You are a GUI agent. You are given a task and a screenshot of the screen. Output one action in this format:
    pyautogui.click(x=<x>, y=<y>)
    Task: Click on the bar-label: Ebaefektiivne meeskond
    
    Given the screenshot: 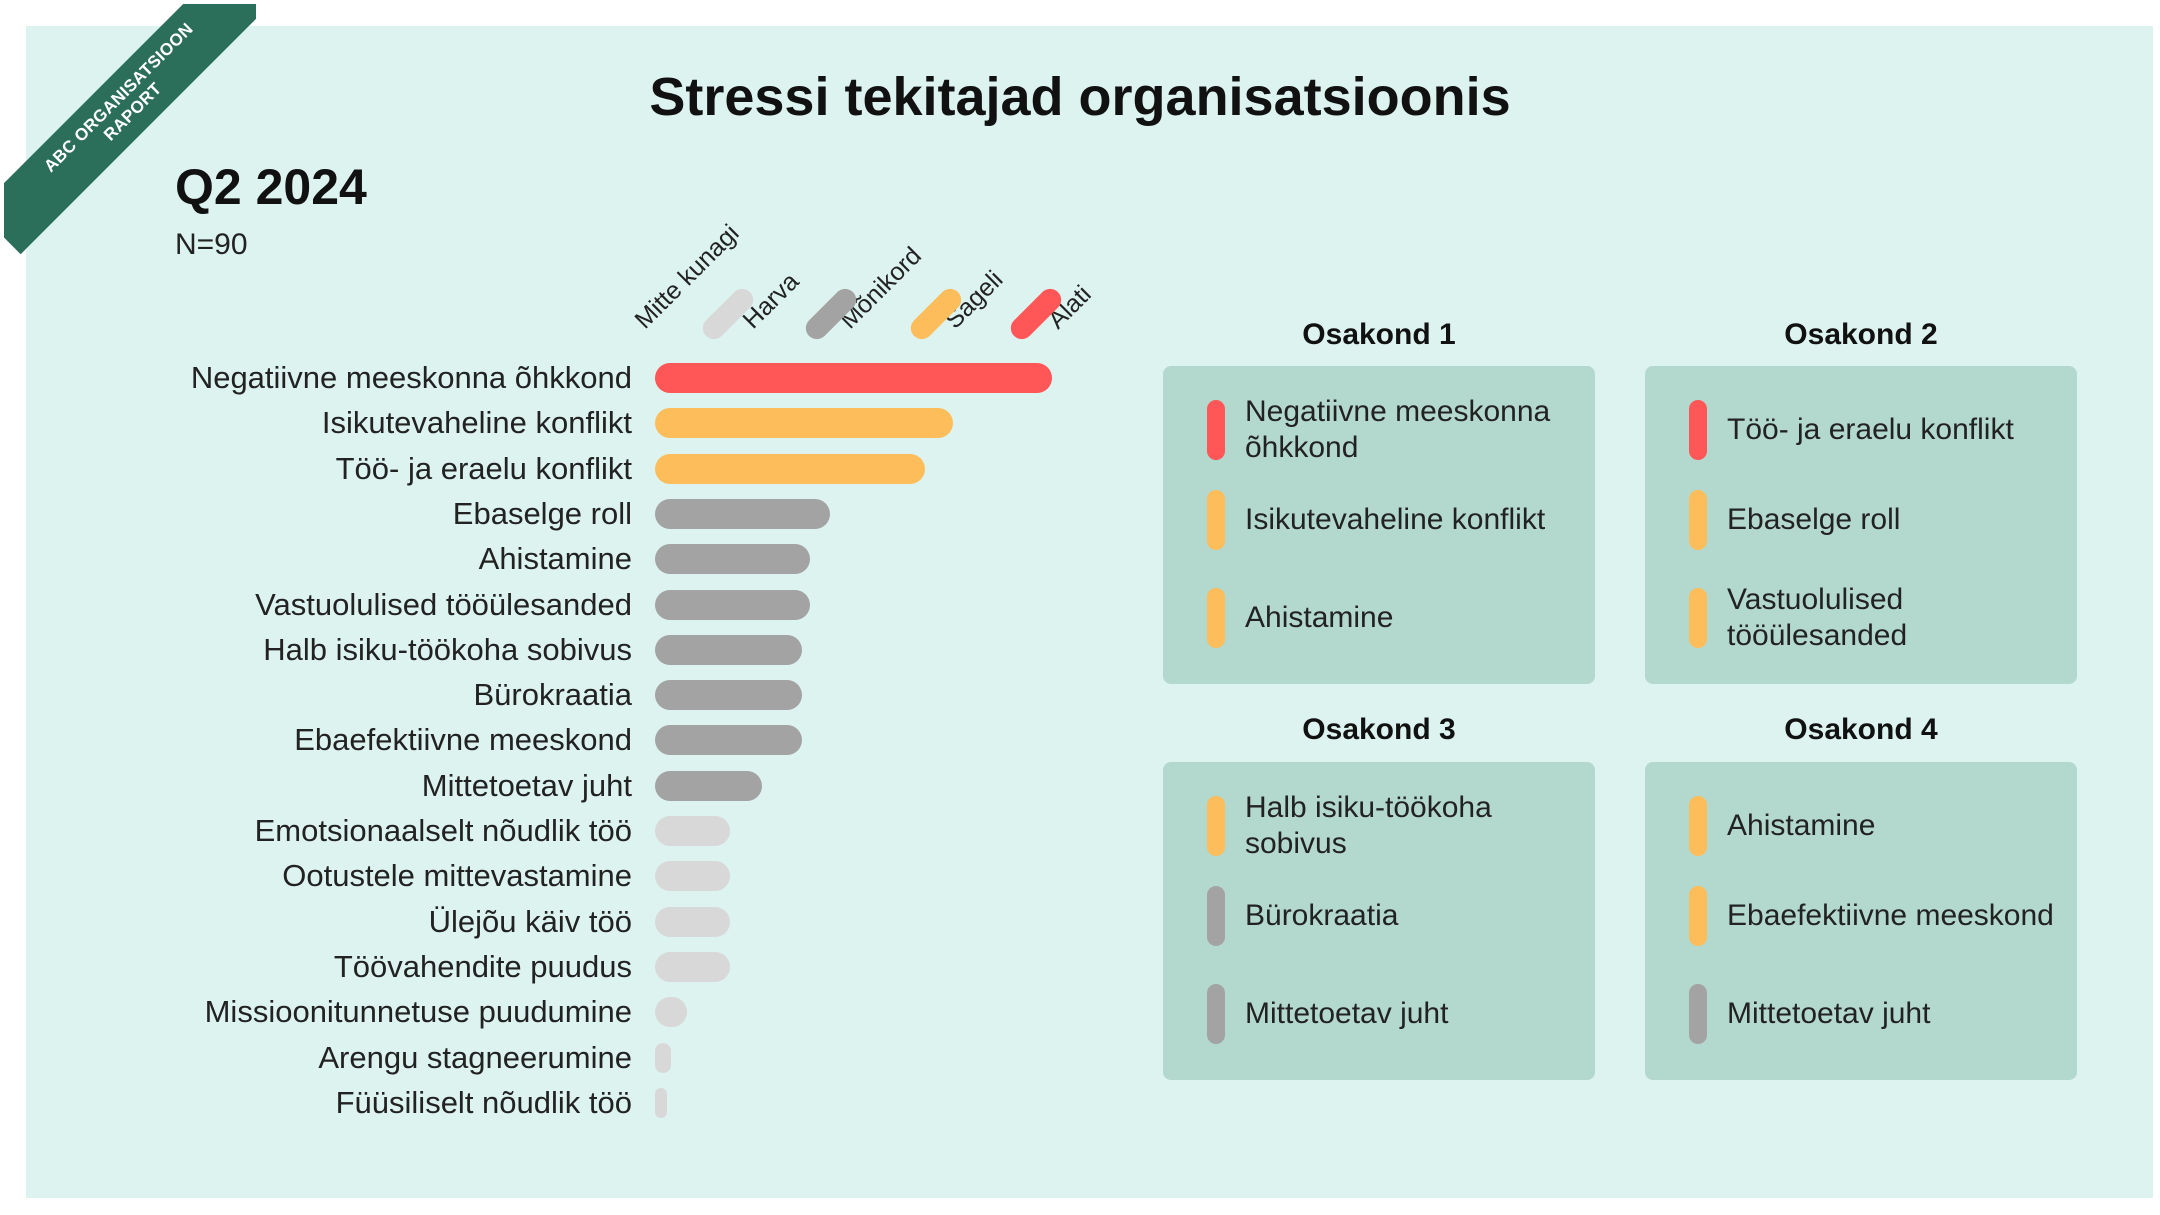 What is the action you would take?
    pyautogui.click(x=463, y=740)
    